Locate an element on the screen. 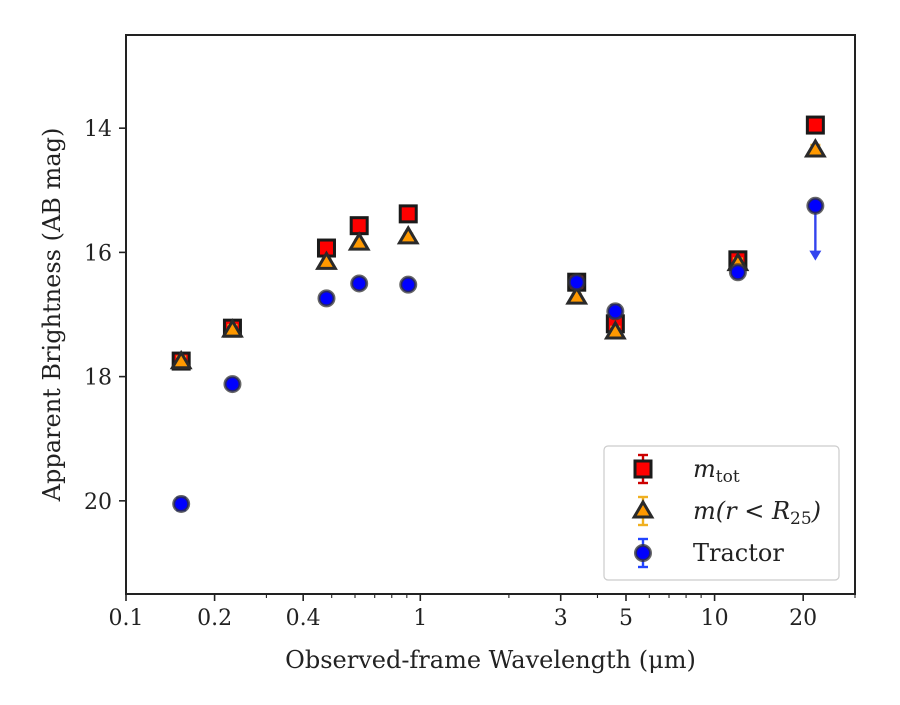 The width and height of the screenshot is (900, 705). upper-limit-arrowhead is located at coordinates (815, 255).